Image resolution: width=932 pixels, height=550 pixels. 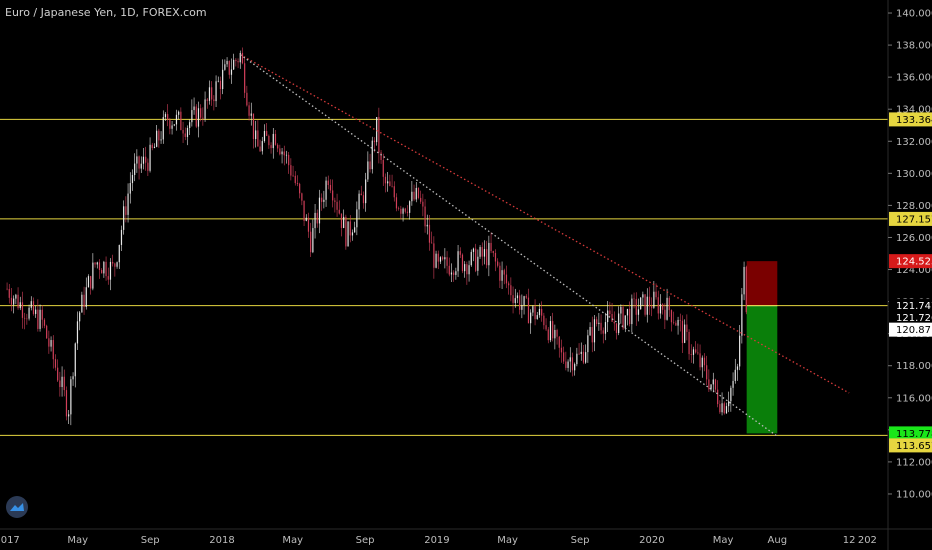 What do you see at coordinates (651, 540) in the screenshot?
I see `time-tick-label: 2020` at bounding box center [651, 540].